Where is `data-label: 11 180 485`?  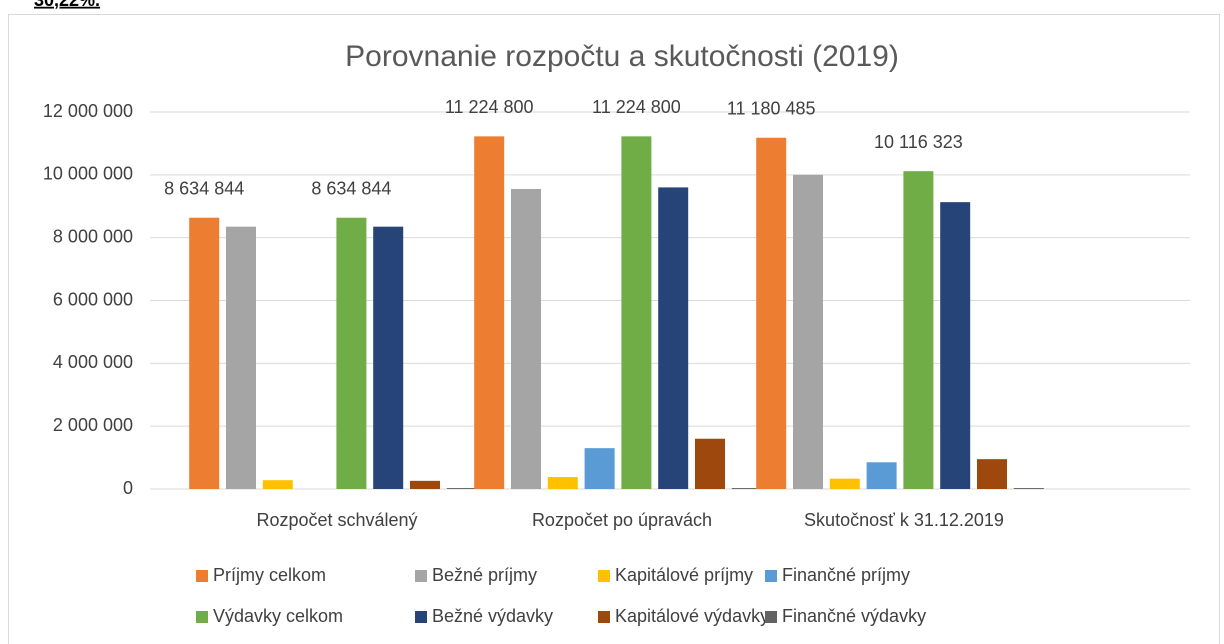 data-label: 11 180 485 is located at coordinates (771, 108).